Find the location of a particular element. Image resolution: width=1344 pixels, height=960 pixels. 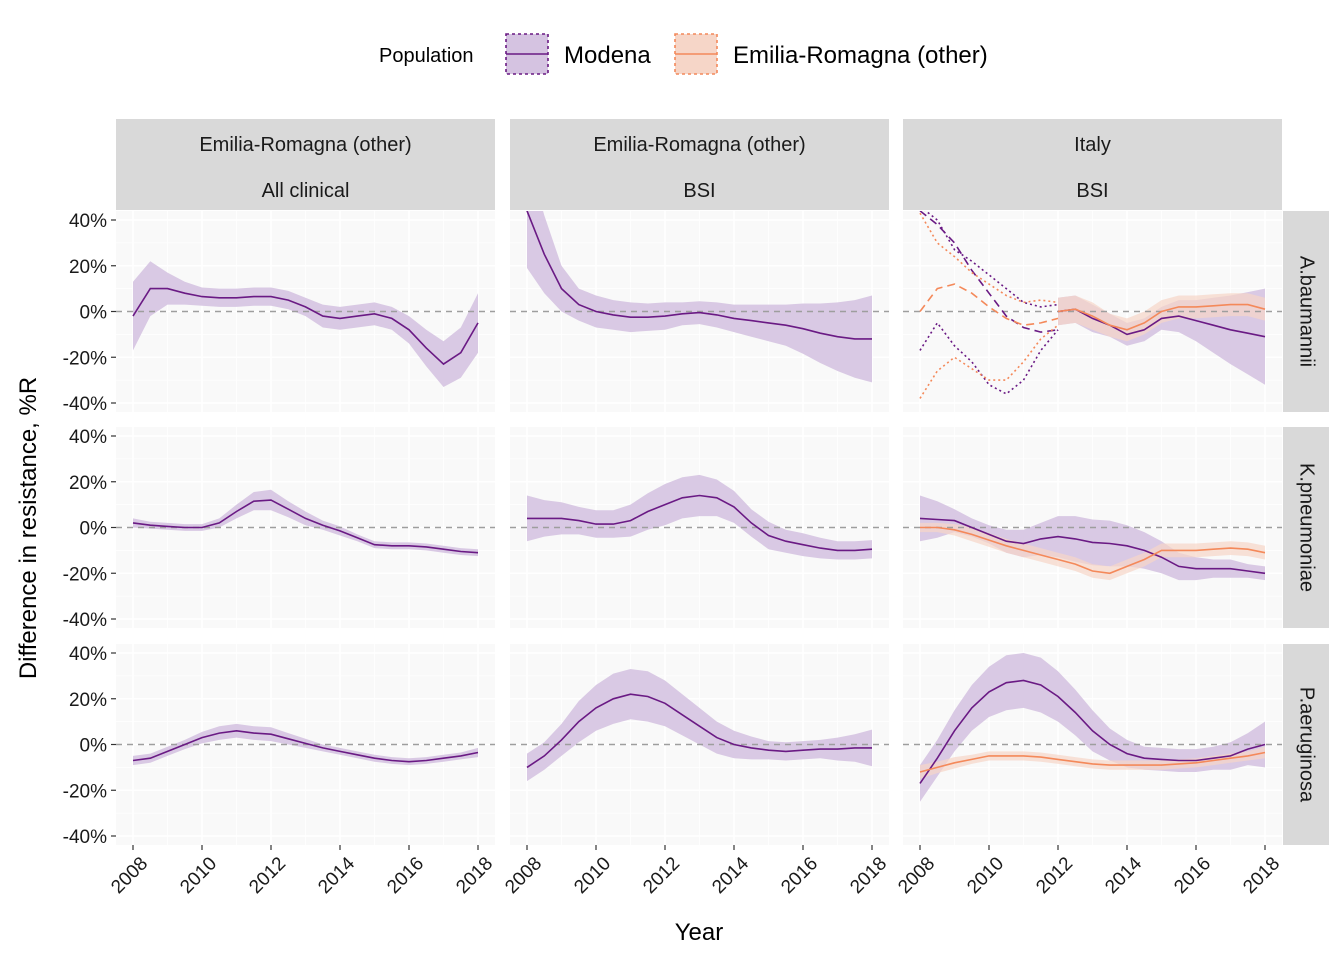

column-strip-label-top: Italy is located at coordinates (1092, 145).